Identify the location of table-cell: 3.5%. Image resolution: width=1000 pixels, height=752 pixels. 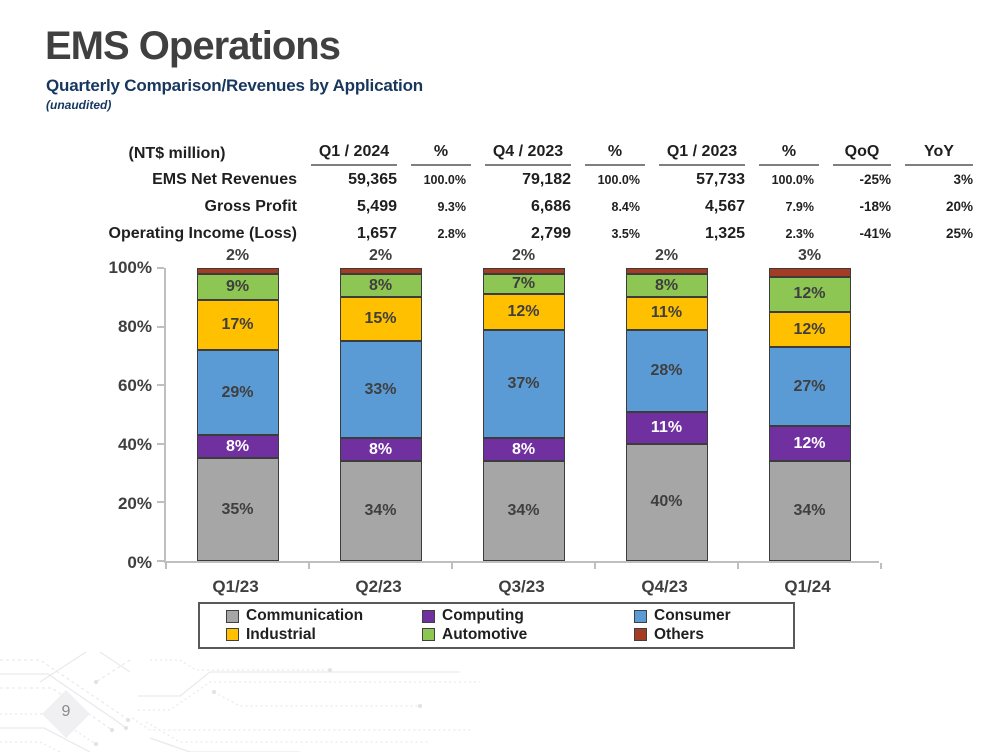
(626, 233).